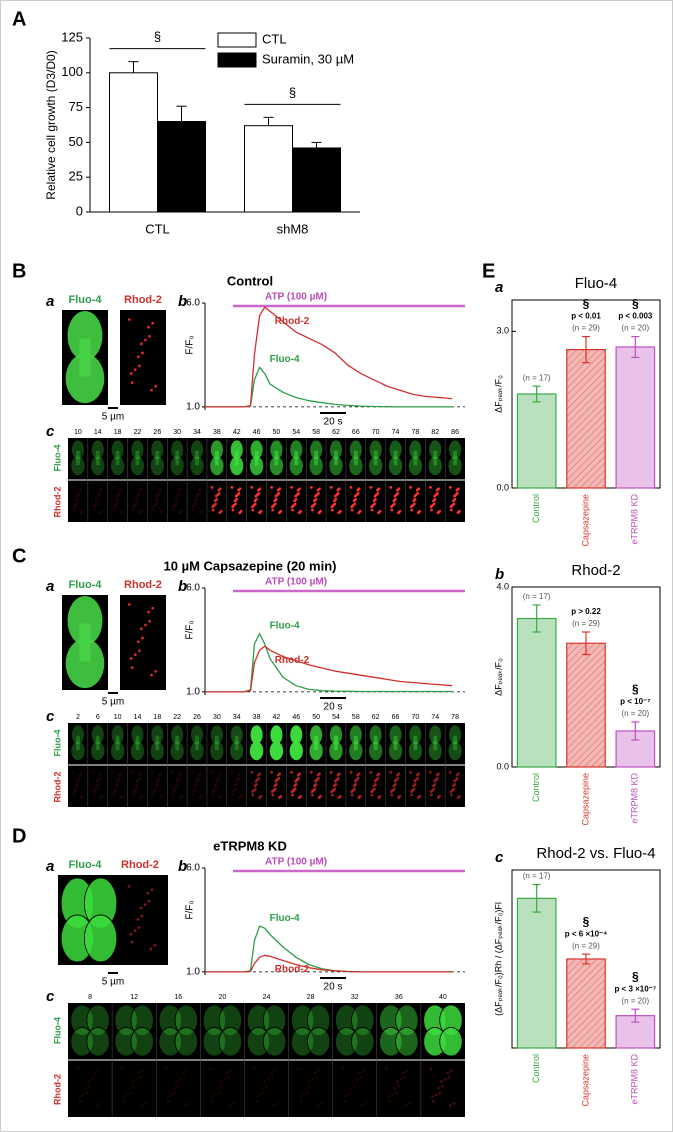  What do you see at coordinates (113, 702) in the screenshot?
I see `scale-bar-label: 5 µm` at bounding box center [113, 702].